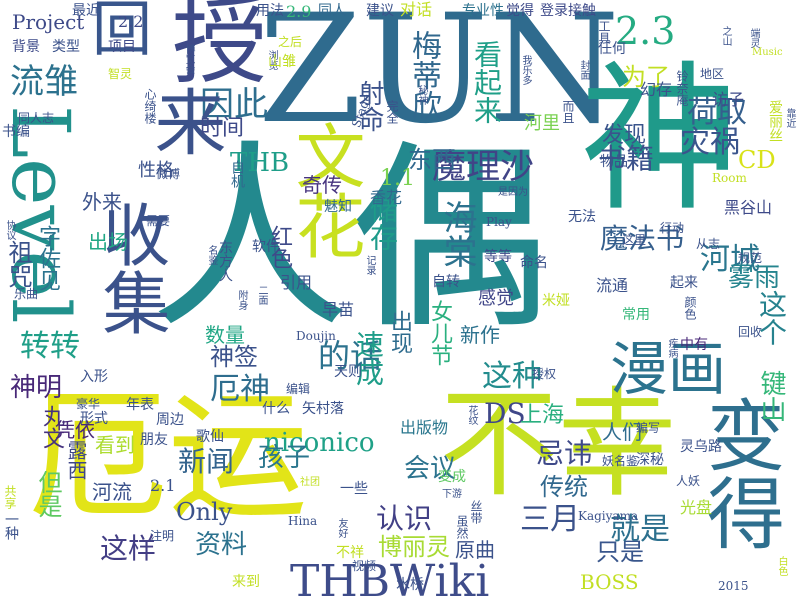  I want to click on word: 文花, so click(325, 190).